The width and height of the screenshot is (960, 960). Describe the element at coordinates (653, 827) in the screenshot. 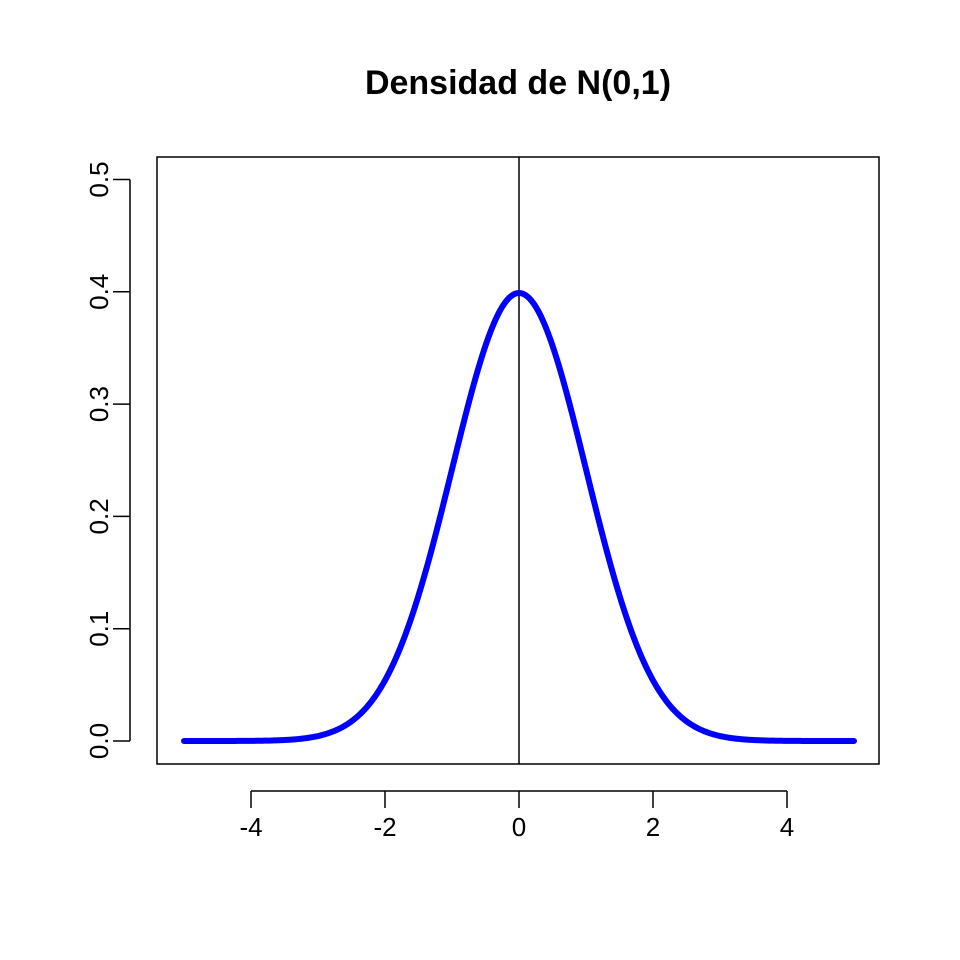

I see `x-tick-label: 2` at that location.